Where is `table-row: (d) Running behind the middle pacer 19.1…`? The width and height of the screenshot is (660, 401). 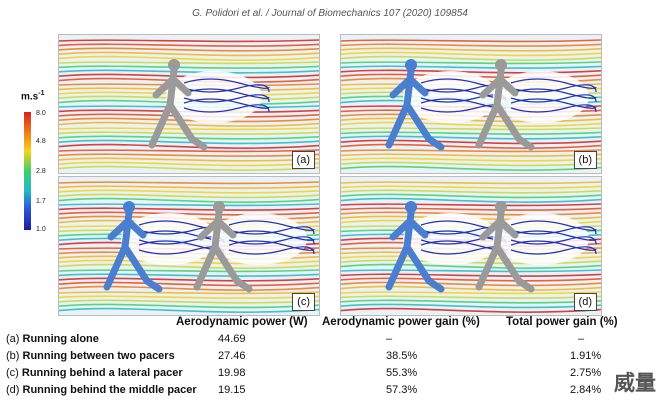 table-row: (d) Running behind the middle pacer 19.1… is located at coordinates (331, 391).